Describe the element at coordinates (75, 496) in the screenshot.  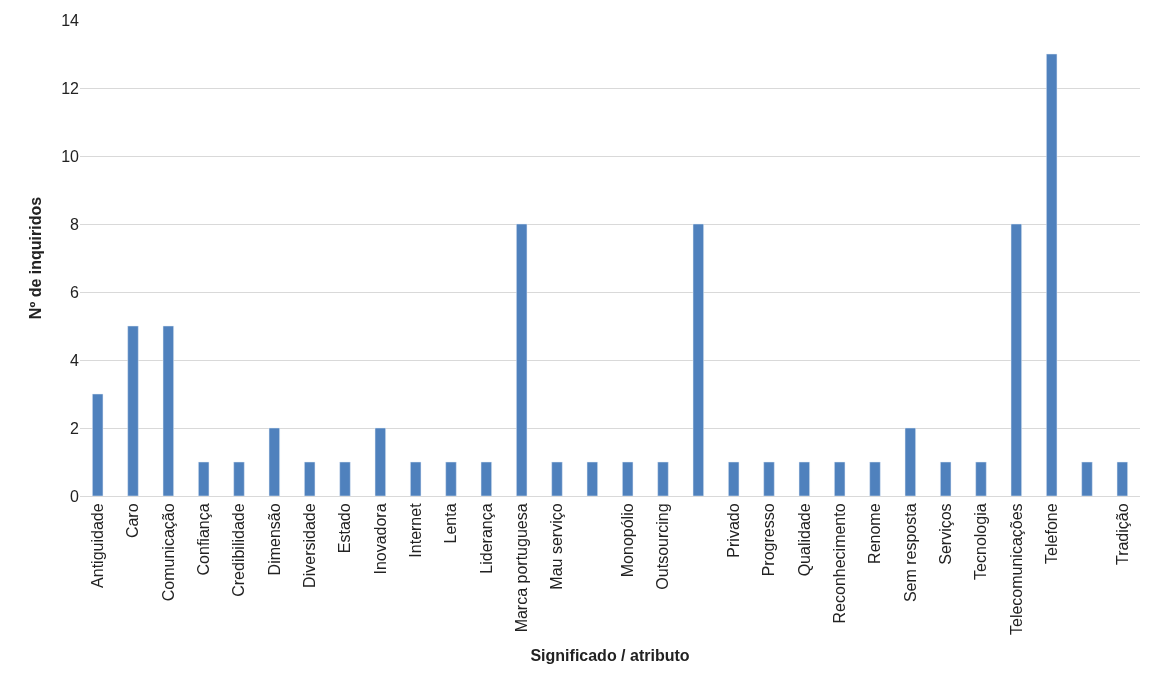
I see `y-tick-label: 0` at that location.